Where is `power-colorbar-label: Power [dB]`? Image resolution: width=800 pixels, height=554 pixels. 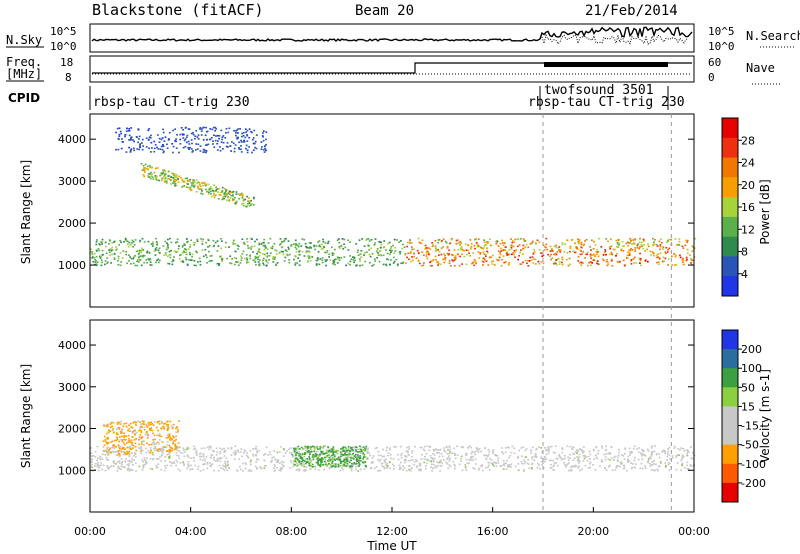
power-colorbar-label: Power [dB] is located at coordinates (765, 211).